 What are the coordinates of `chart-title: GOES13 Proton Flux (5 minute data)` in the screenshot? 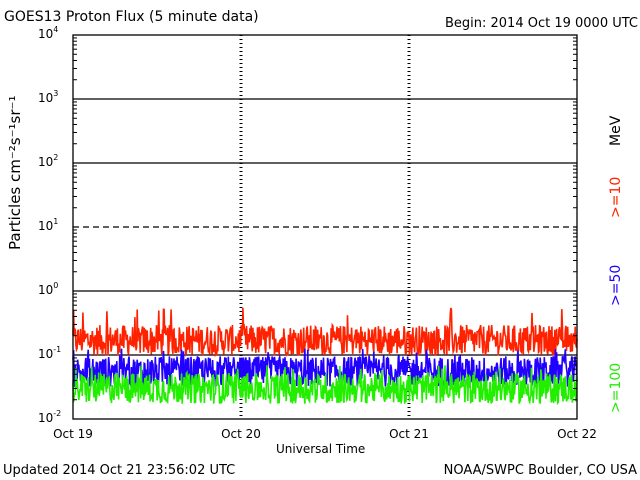 It's located at (131, 17).